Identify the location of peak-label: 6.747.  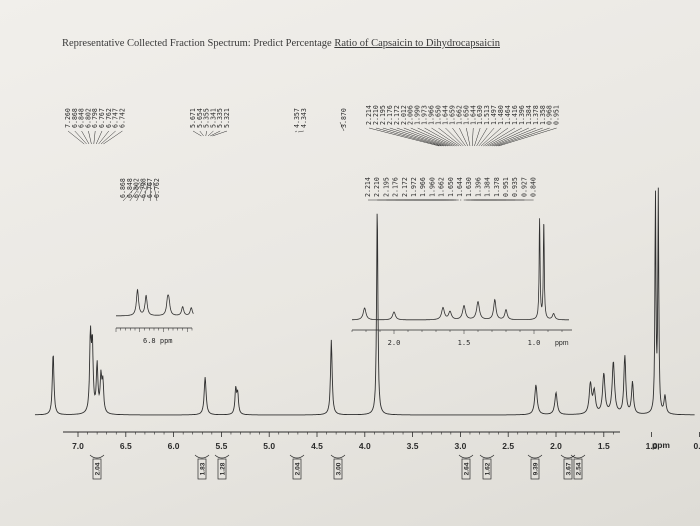
(116, 118).